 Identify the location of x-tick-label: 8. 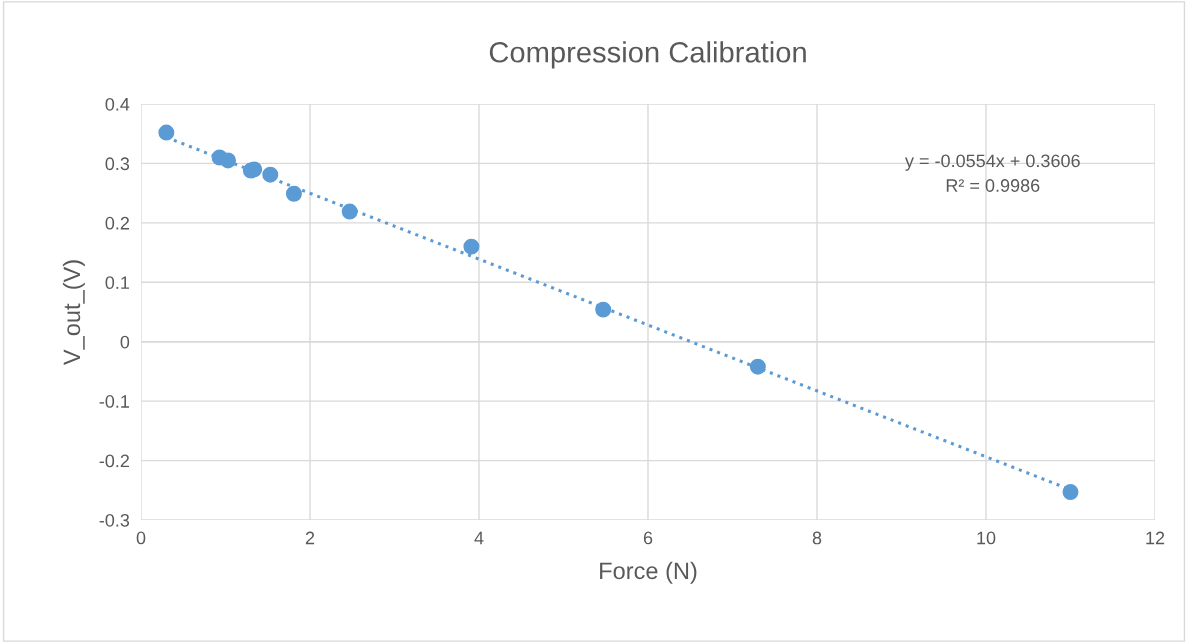
(817, 538).